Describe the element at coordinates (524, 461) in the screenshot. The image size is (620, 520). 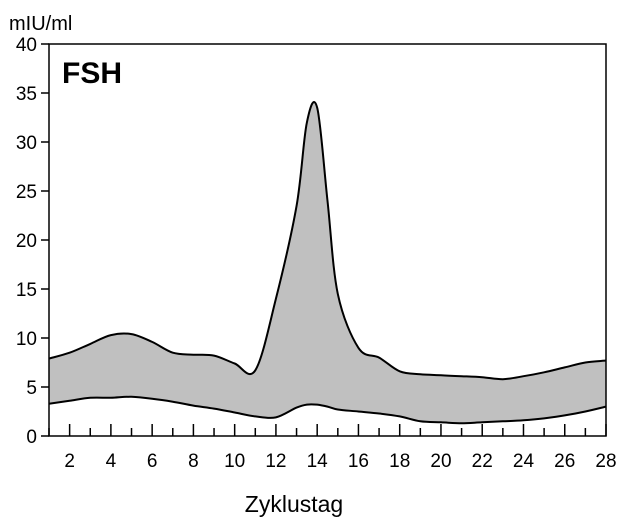
I see `x-tick-label: 24` at that location.